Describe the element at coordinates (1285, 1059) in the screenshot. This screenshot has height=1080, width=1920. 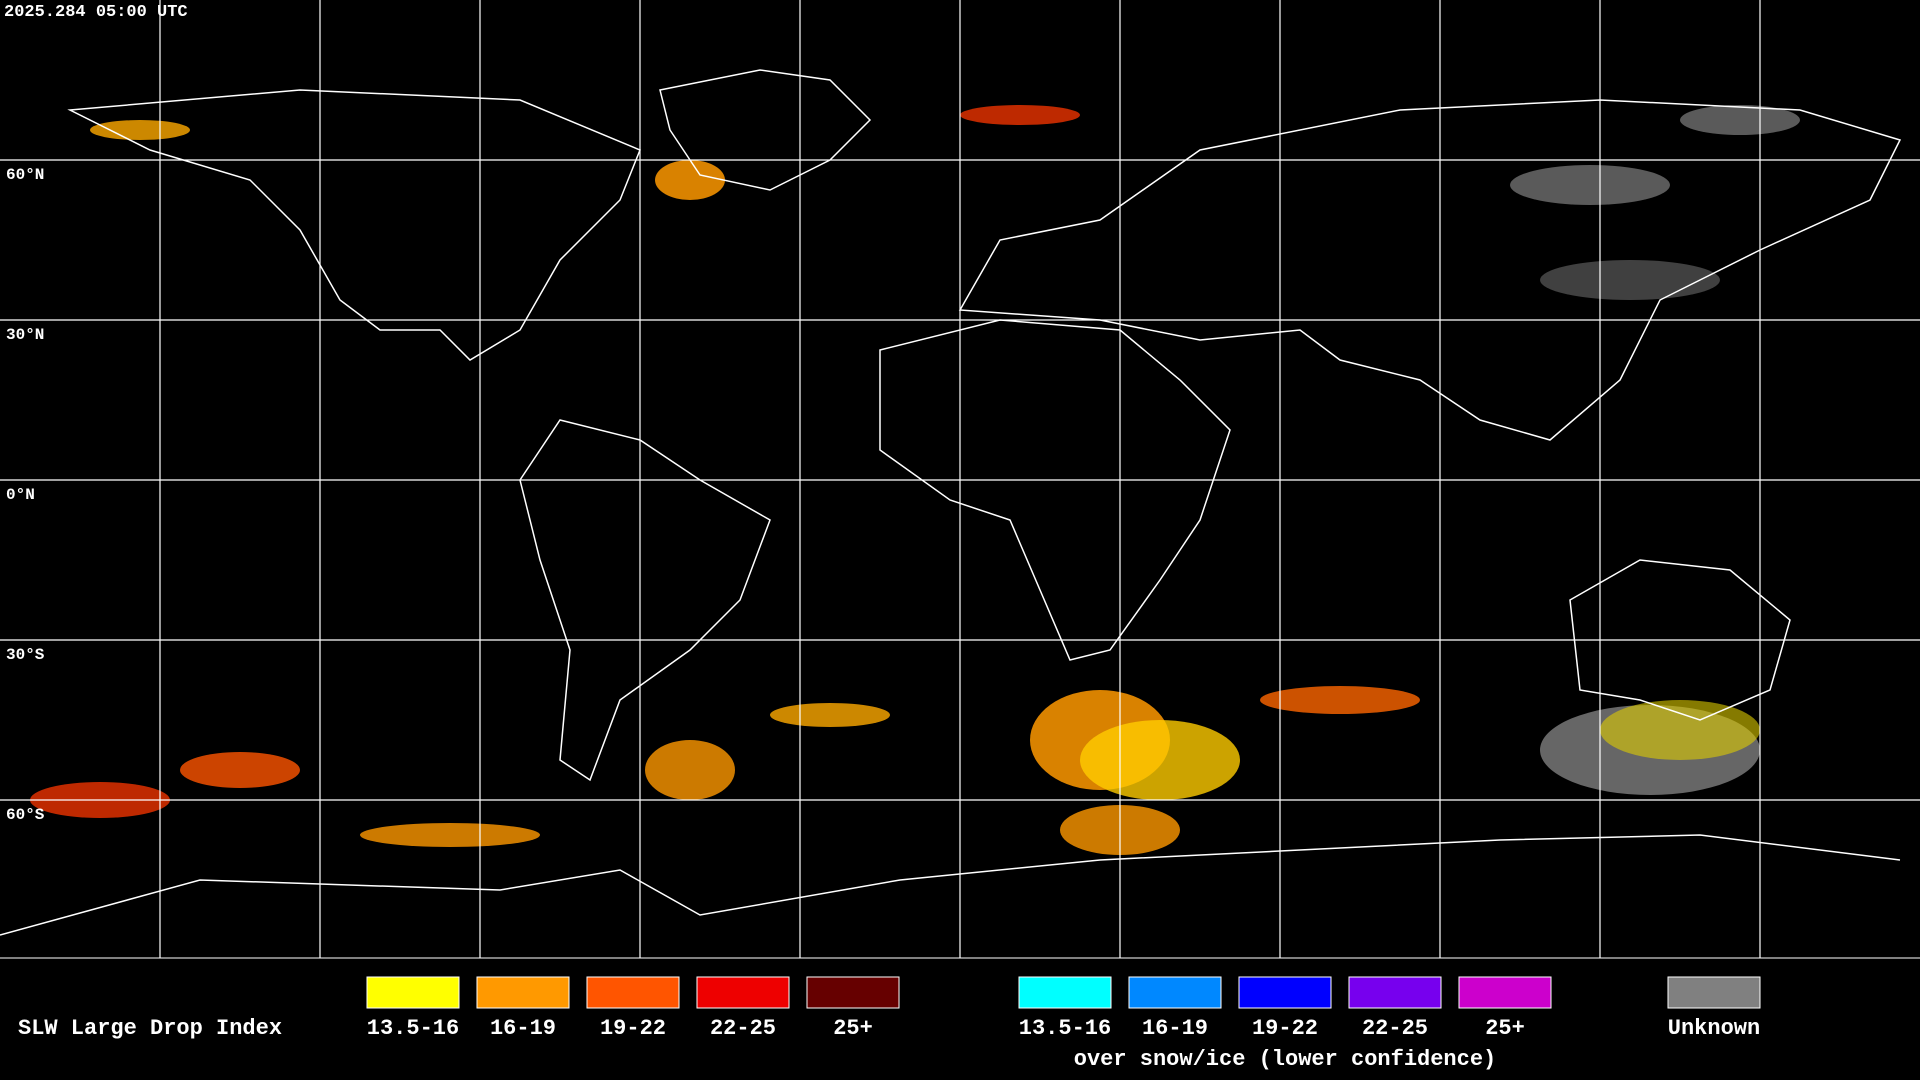
I see `legend-caption: over snow/ice (lower confidence)` at that location.